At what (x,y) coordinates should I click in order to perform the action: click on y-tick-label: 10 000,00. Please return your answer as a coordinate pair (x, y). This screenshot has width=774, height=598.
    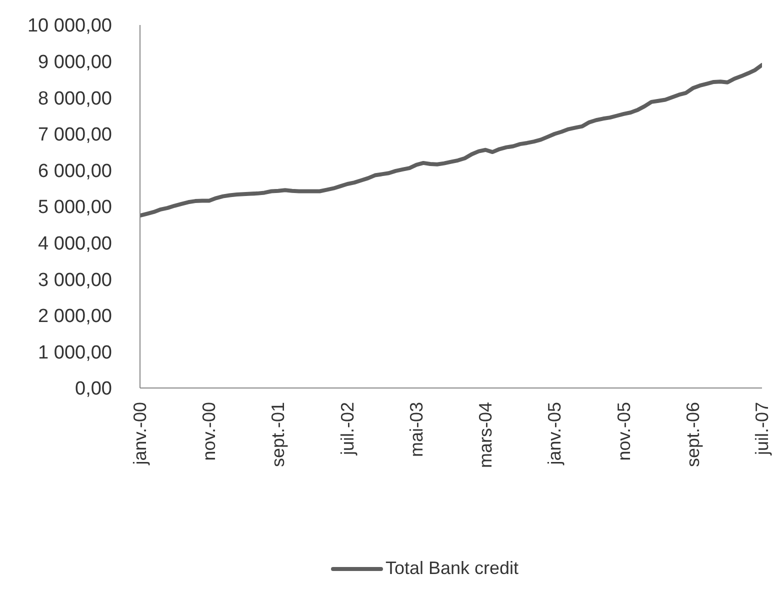
    Looking at the image, I should click on (69, 26).